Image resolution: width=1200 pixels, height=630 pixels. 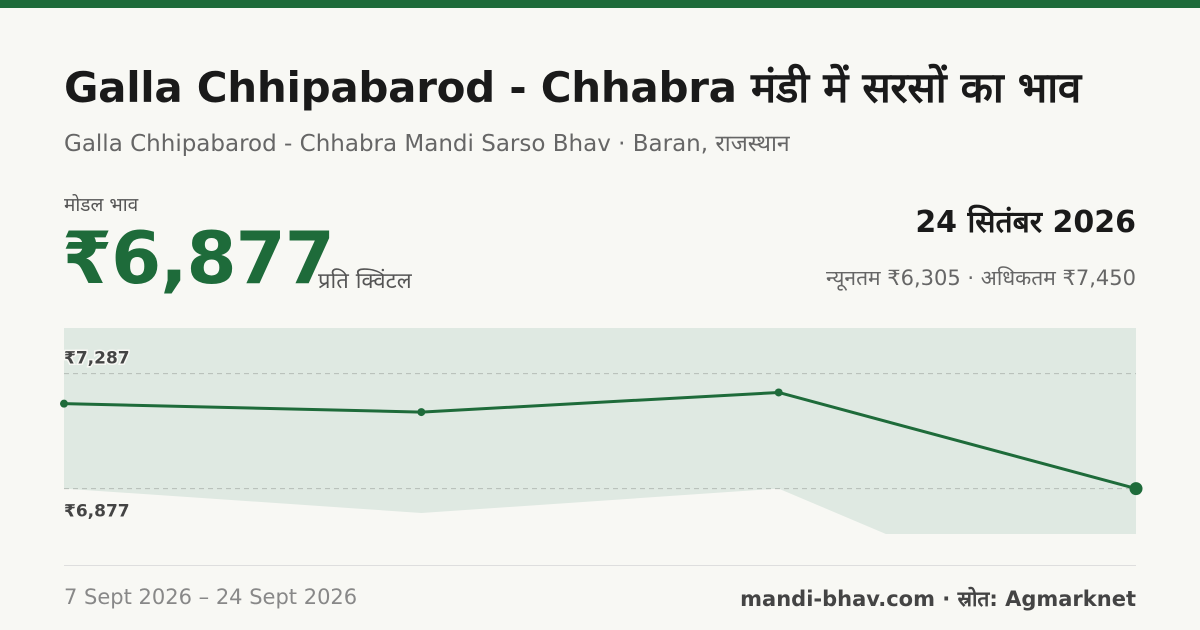 I want to click on reference-label: ₹7,287, so click(x=97, y=359).